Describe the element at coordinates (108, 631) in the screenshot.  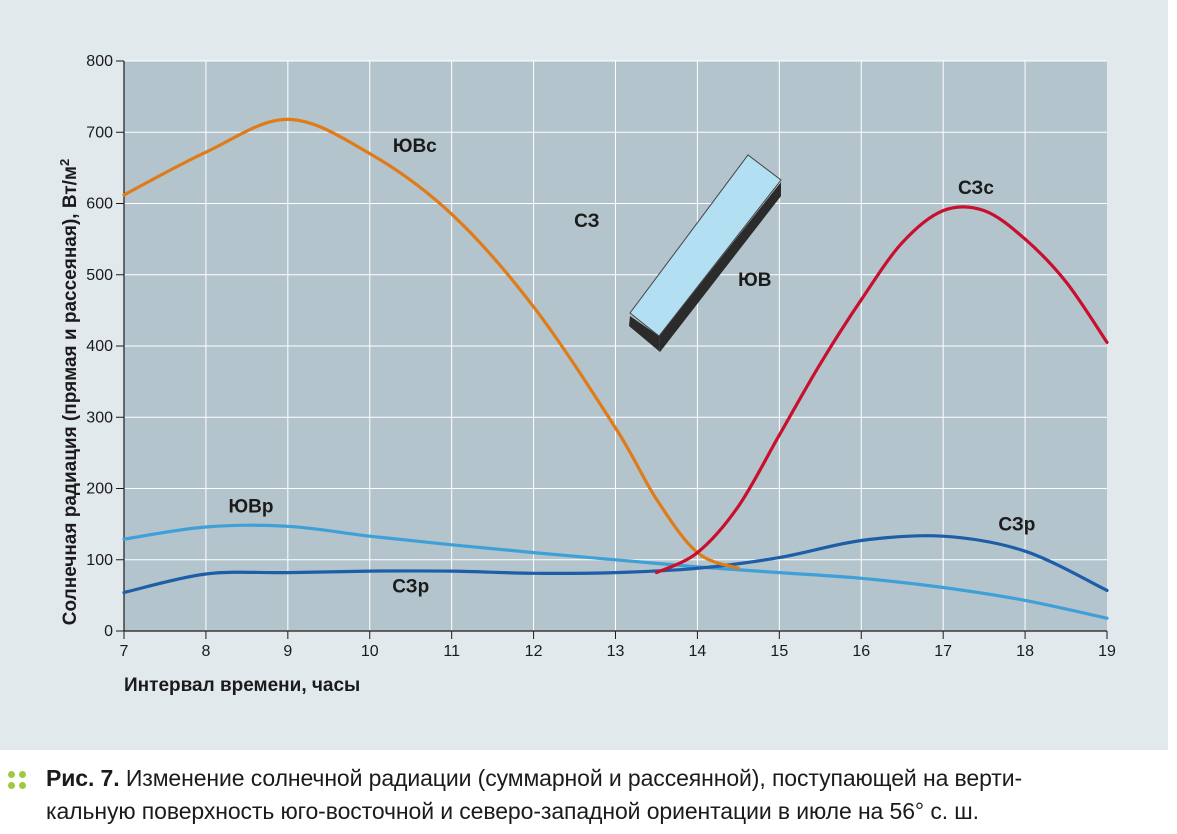
I see `y-tick-label: 0` at that location.